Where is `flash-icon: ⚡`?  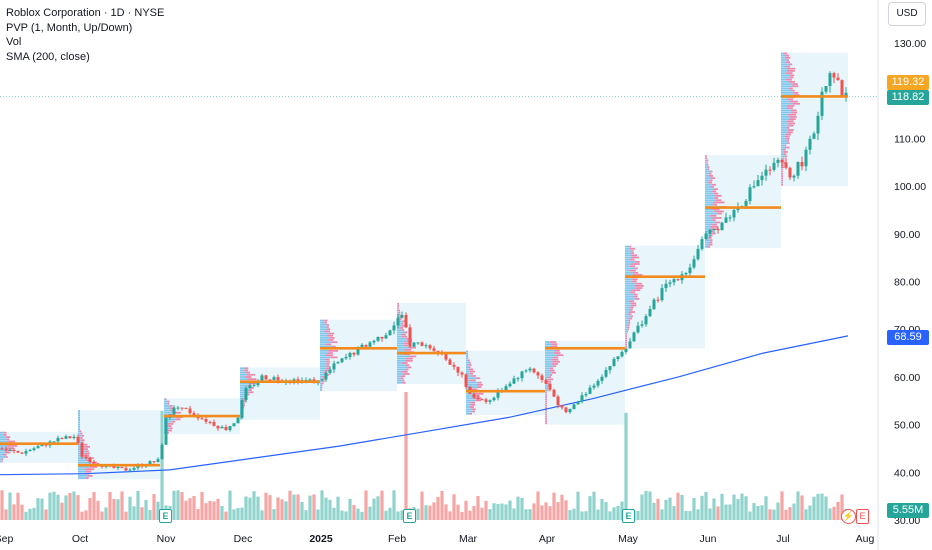
flash-icon: ⚡ is located at coordinates (848, 516).